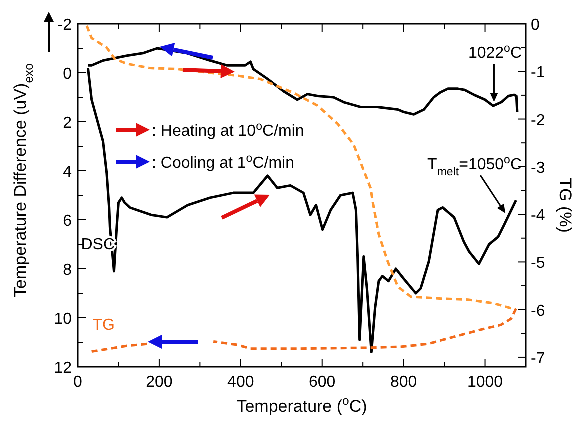  Describe the element at coordinates (538, 216) in the screenshot. I see `y2-tick-label: -4` at that location.